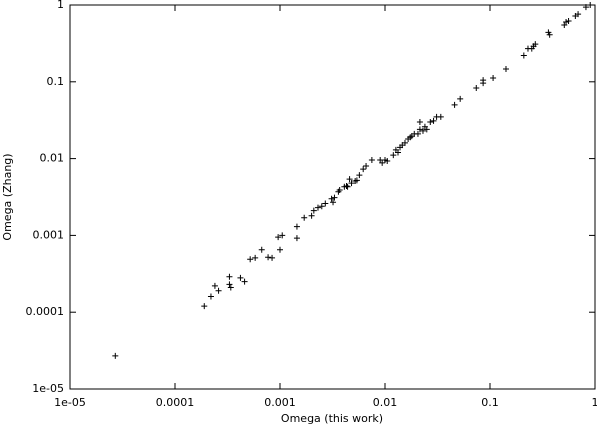 The image size is (597, 427). What do you see at coordinates (7, 196) in the screenshot?
I see `y-axis-label: Omega (Zhang)` at bounding box center [7, 196].